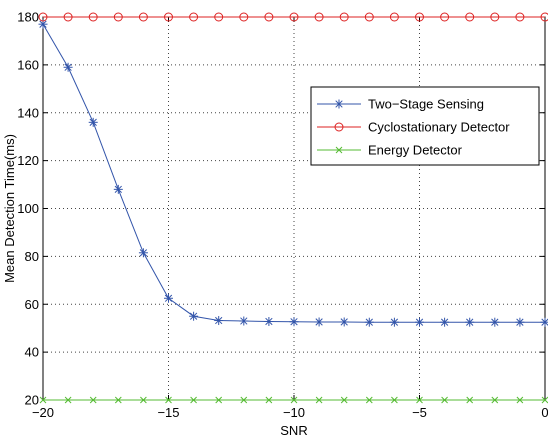 This screenshot has height=439, width=548. Describe the element at coordinates (544, 412) in the screenshot. I see `x-tick-label: 0` at that location.